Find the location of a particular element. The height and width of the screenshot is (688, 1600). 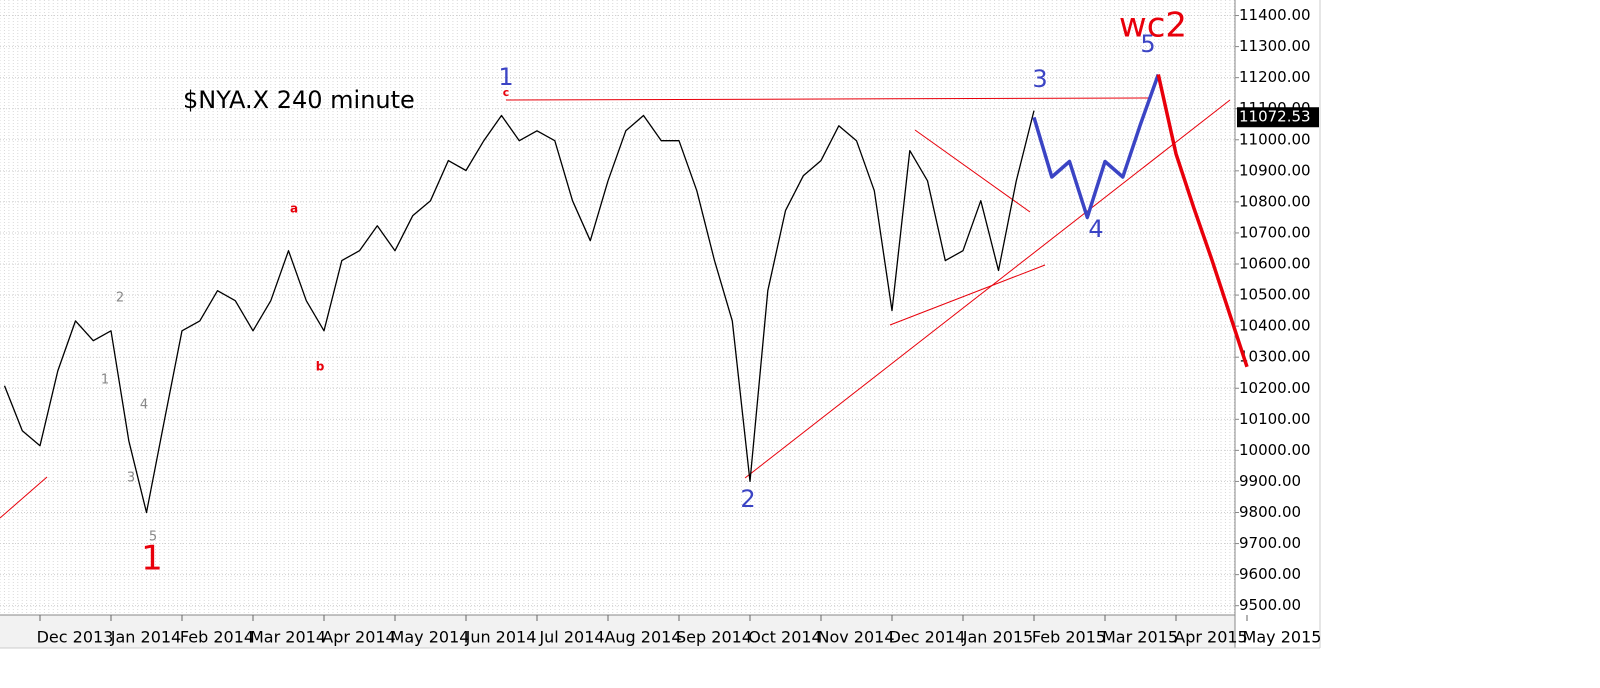

x-tick-label: Jul 2014 is located at coordinates (571, 637).